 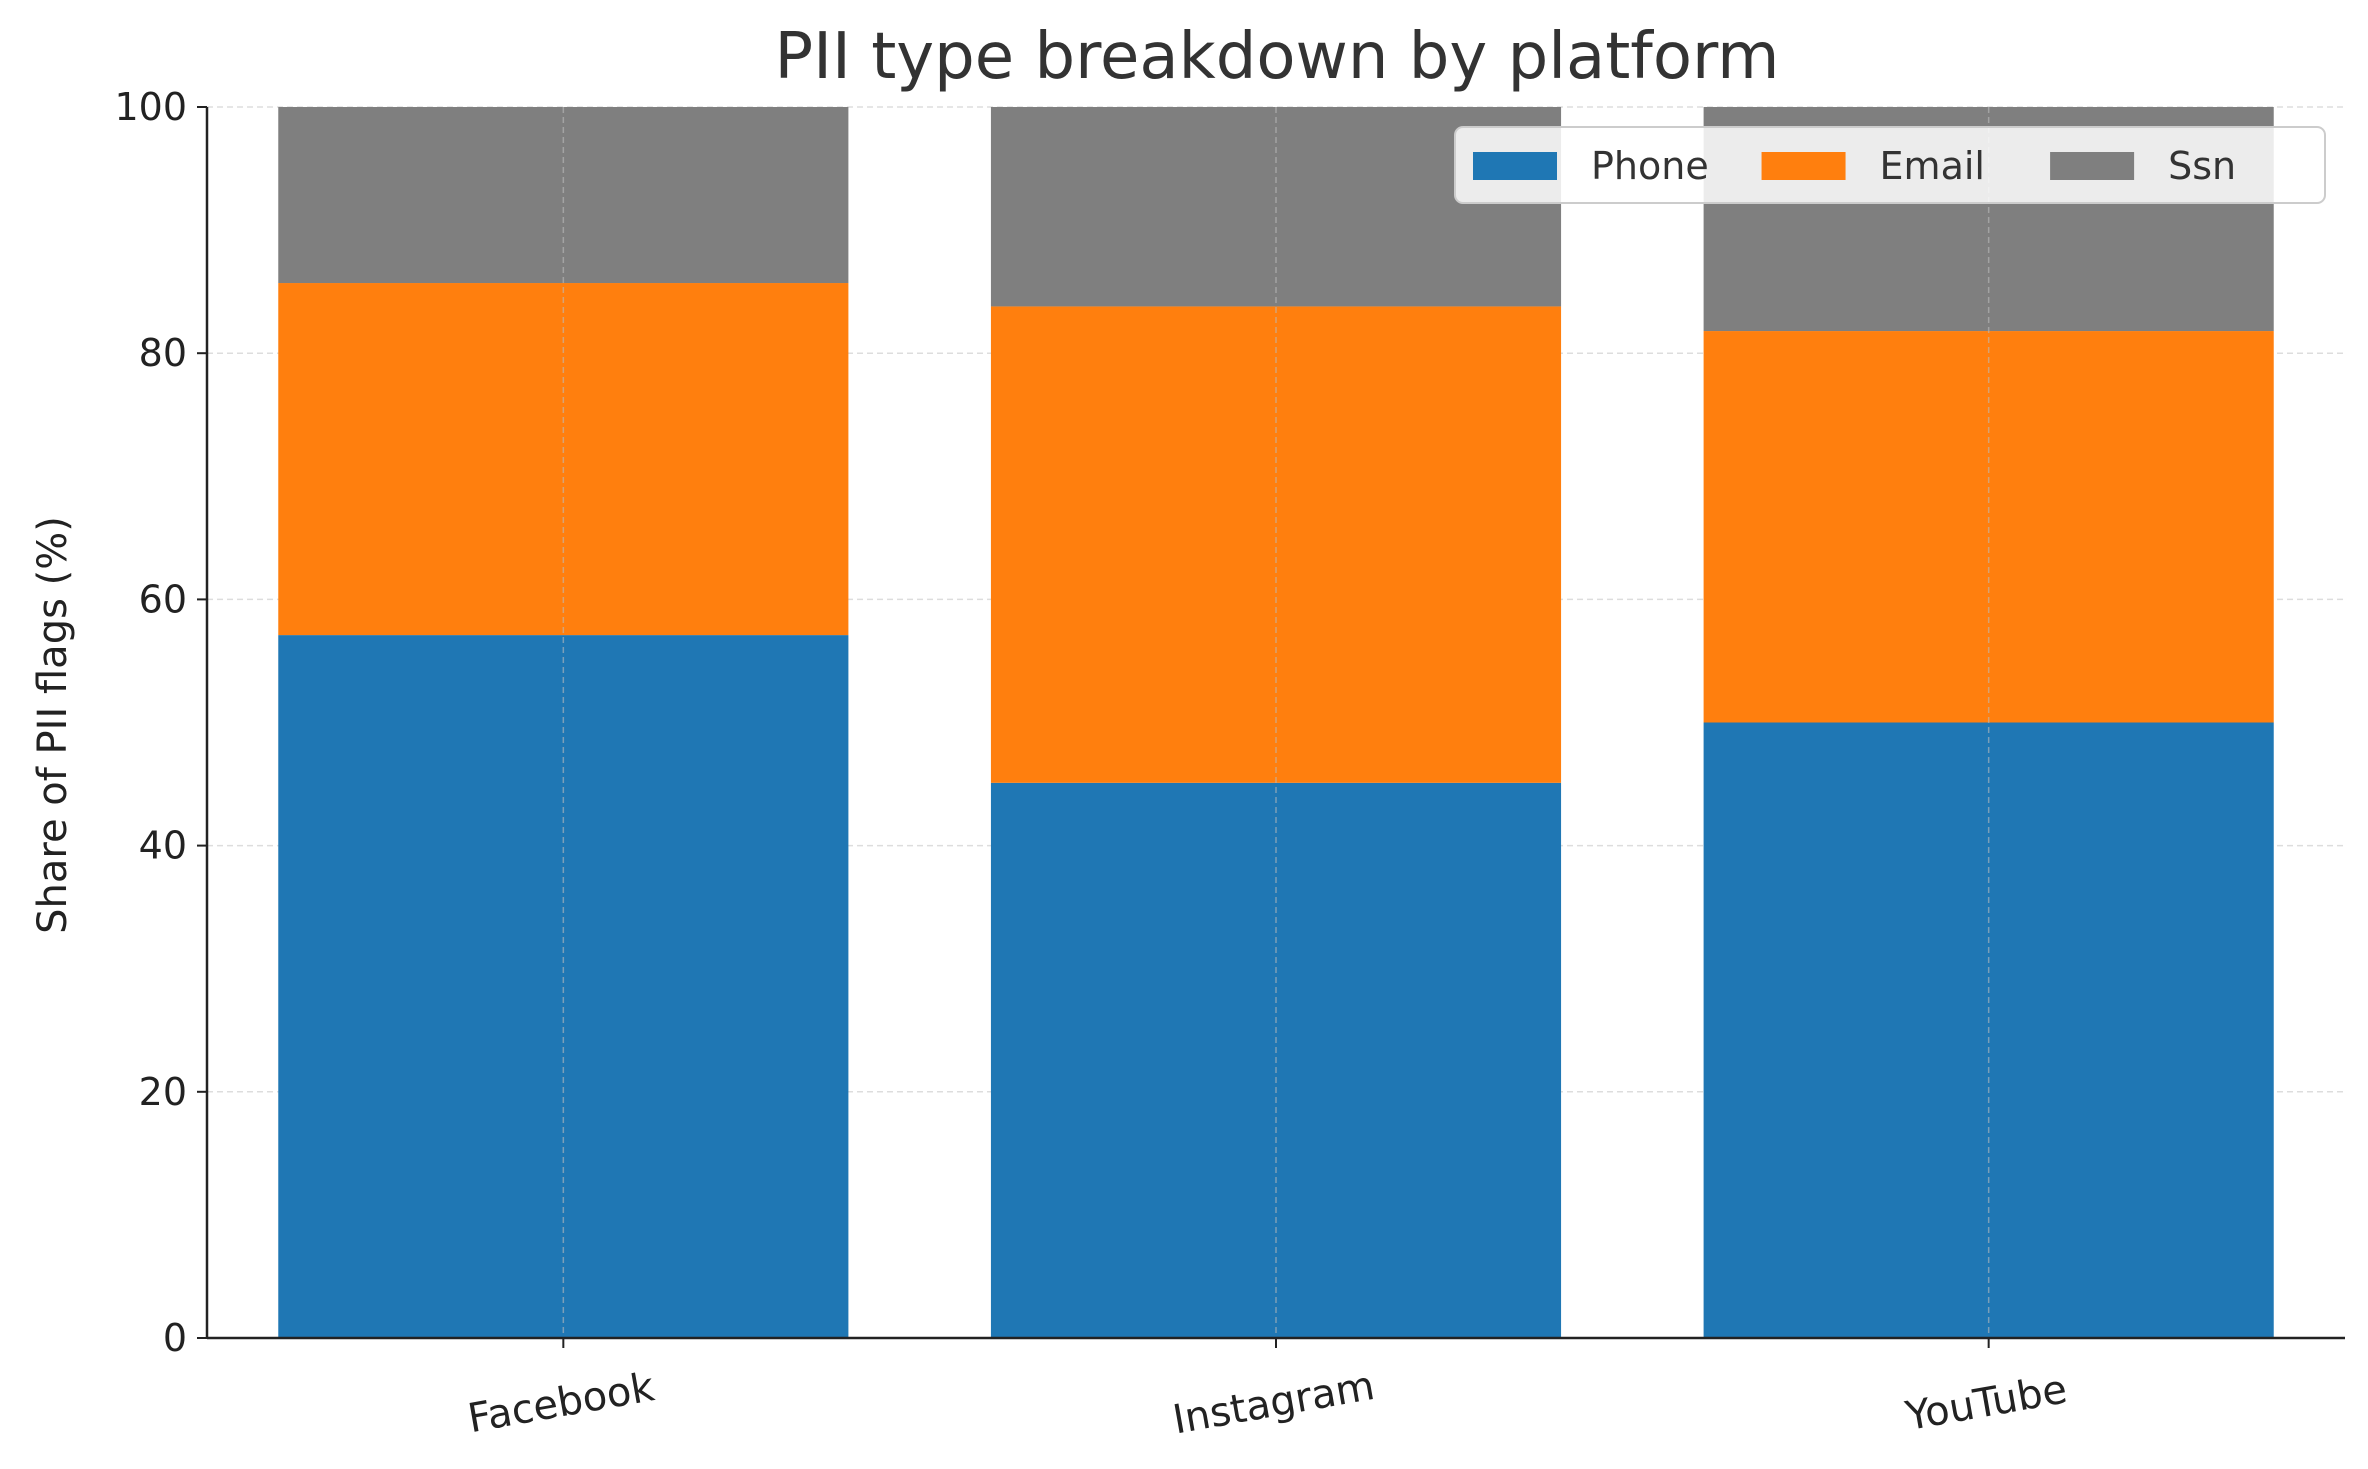 What do you see at coordinates (562, 1403) in the screenshot?
I see `x-tick-label-facebook: Facebook` at bounding box center [562, 1403].